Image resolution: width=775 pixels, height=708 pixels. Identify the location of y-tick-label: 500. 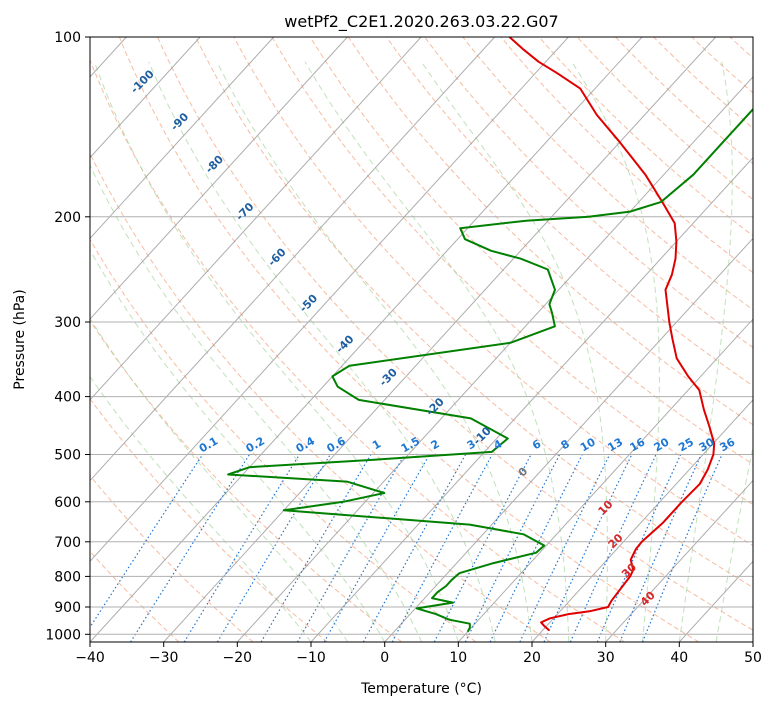
(67, 456).